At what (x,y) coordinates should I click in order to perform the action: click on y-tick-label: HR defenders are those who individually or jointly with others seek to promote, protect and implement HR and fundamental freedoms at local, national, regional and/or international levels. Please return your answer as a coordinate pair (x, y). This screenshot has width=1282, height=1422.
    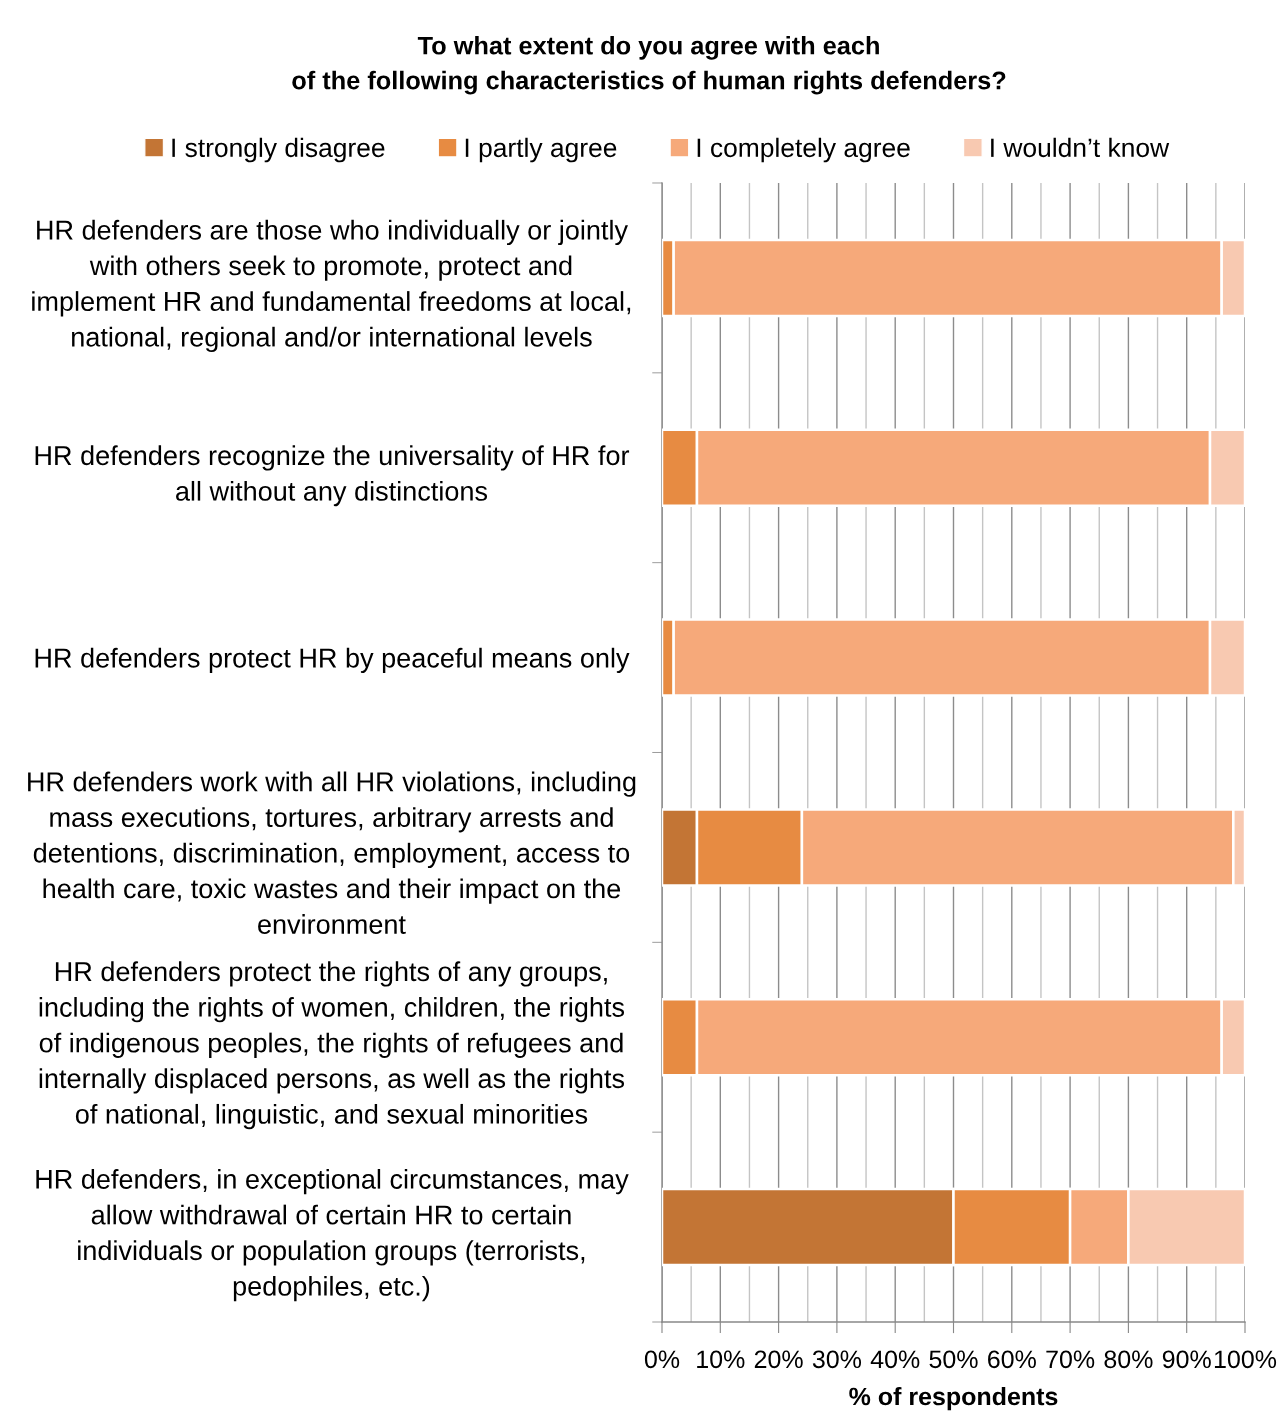
    Looking at the image, I should click on (331, 286).